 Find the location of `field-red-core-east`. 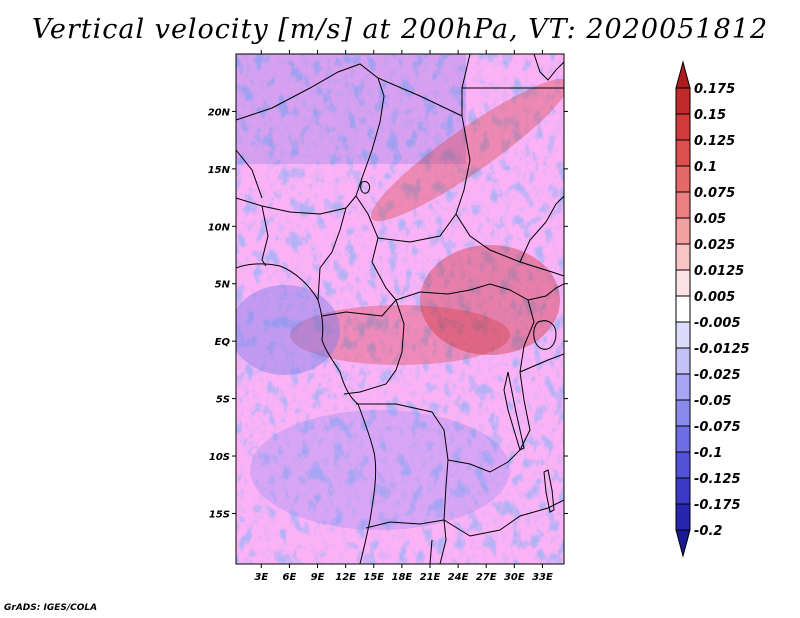

field-red-core-east is located at coordinates (490, 300).